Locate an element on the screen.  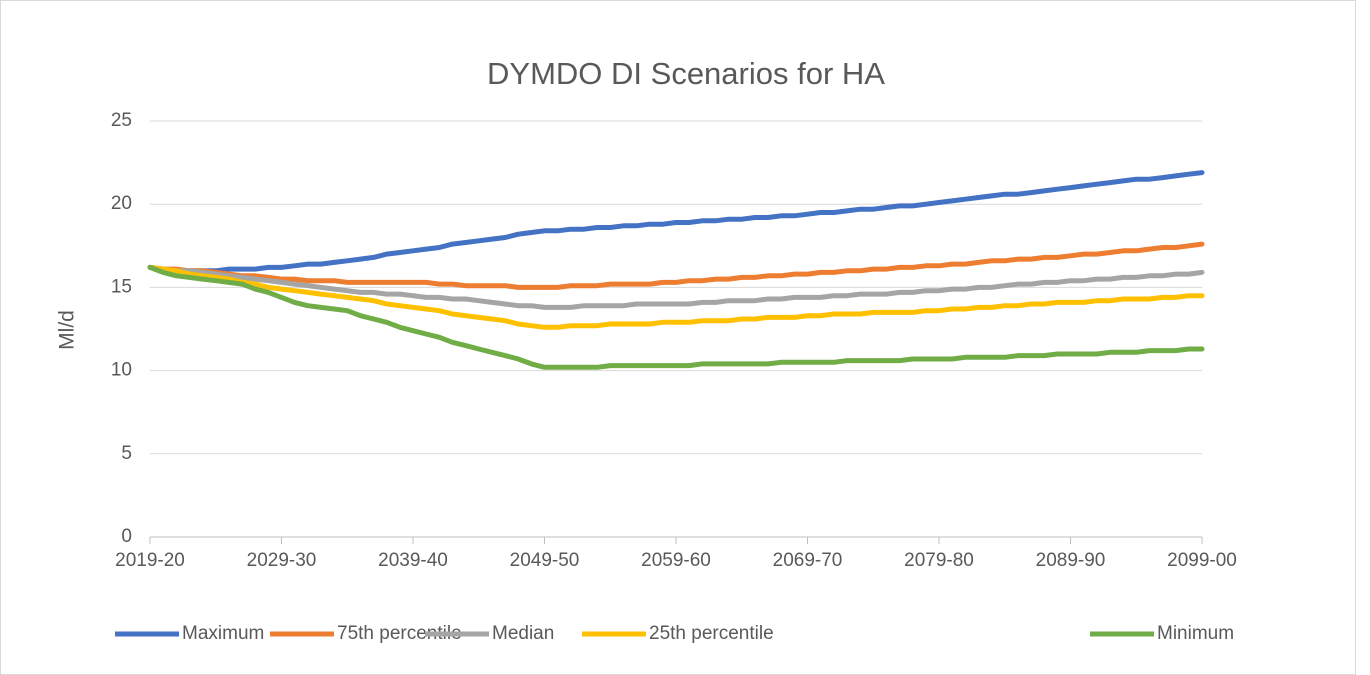
legend-label: 75th percentile is located at coordinates (399, 633).